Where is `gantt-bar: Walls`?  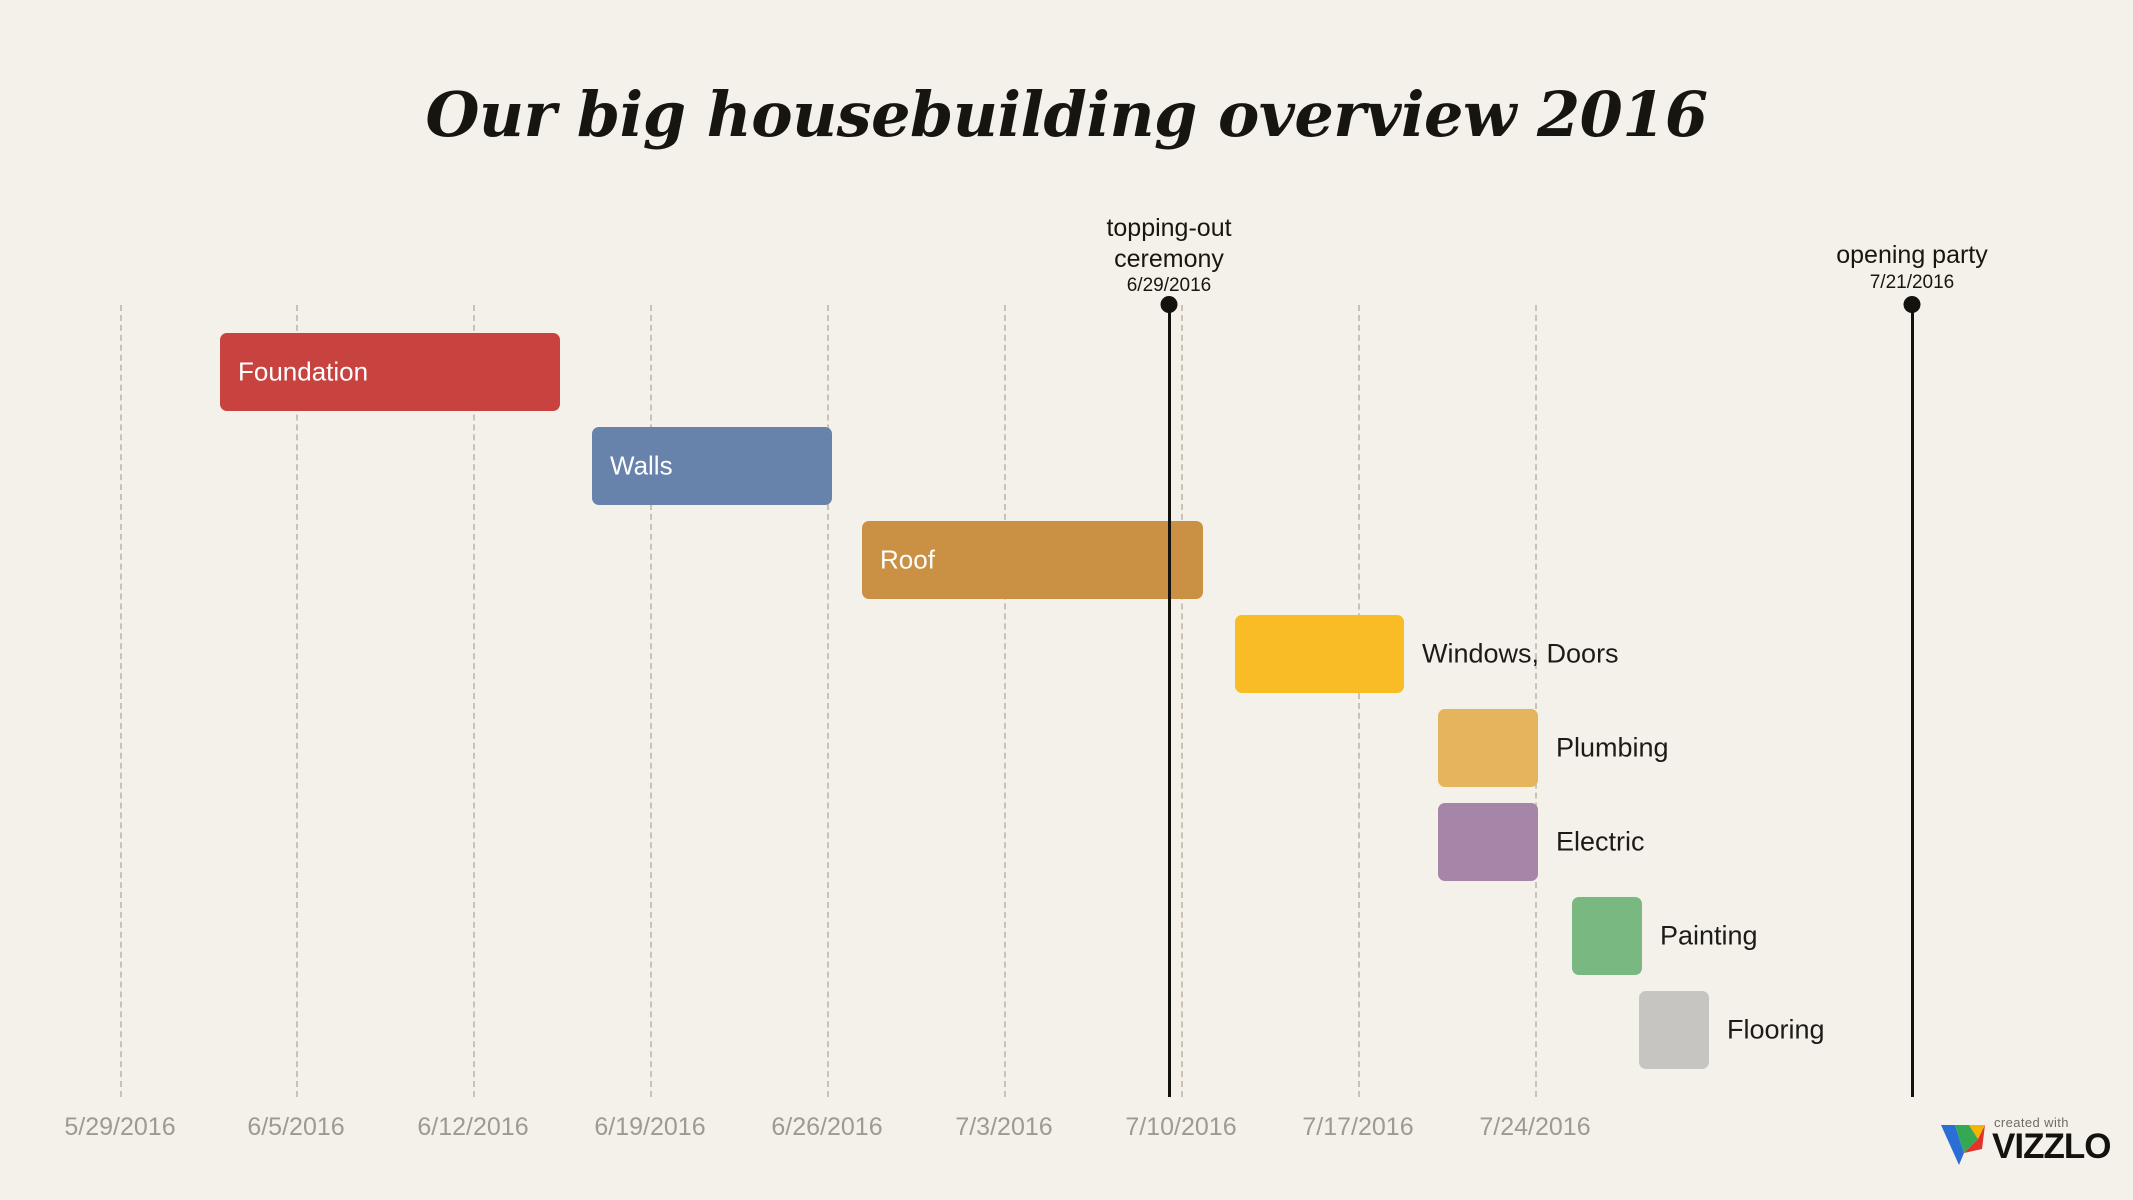
gantt-bar: Walls is located at coordinates (712, 466).